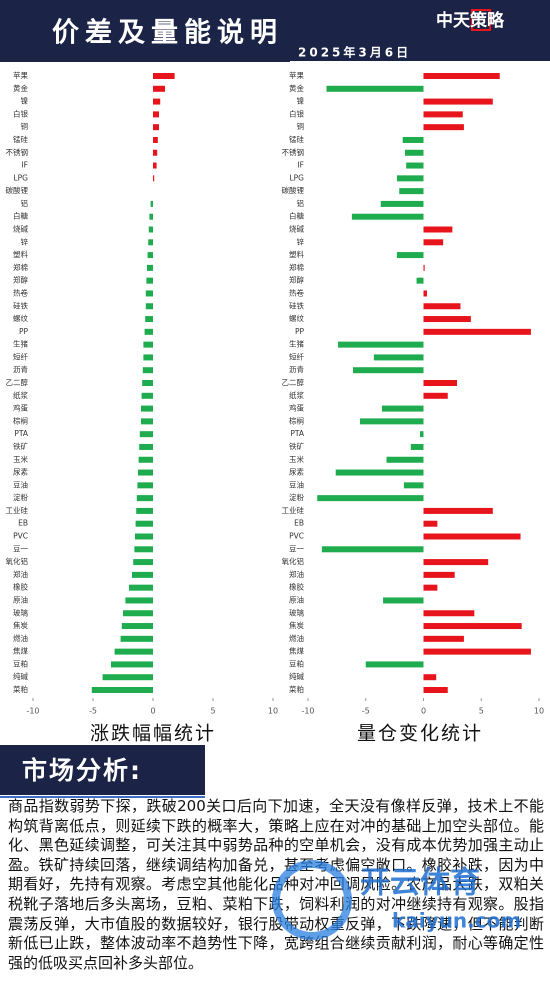 Image resolution: width=550 pixels, height=981 pixels. I want to click on y-tick-label: 玉米, so click(296, 459).